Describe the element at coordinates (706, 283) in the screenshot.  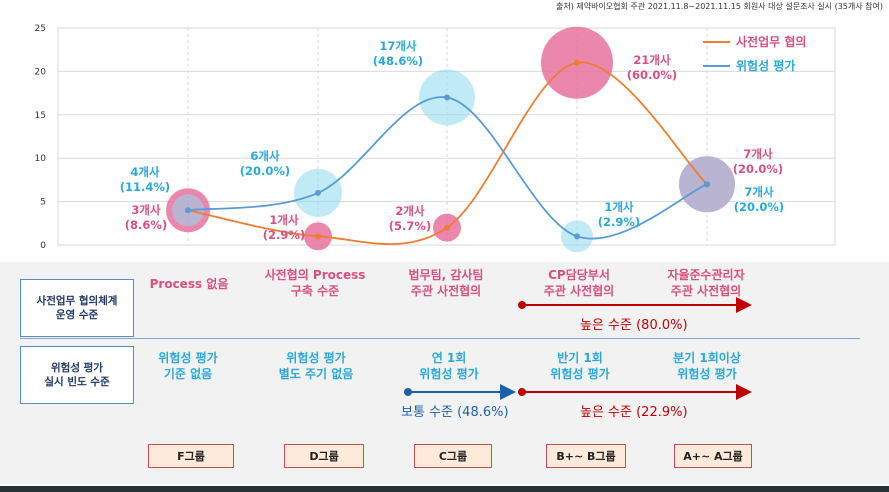
I see `row1-cell-a: 자율준수관리자 주관 사전협의` at that location.